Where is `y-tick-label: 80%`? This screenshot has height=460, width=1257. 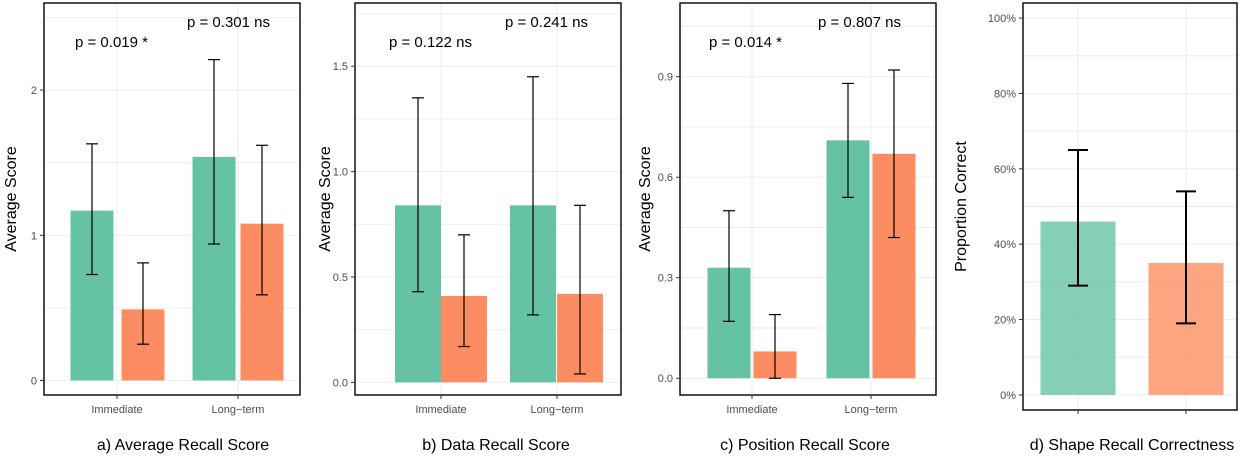 y-tick-label: 80% is located at coordinates (1005, 94).